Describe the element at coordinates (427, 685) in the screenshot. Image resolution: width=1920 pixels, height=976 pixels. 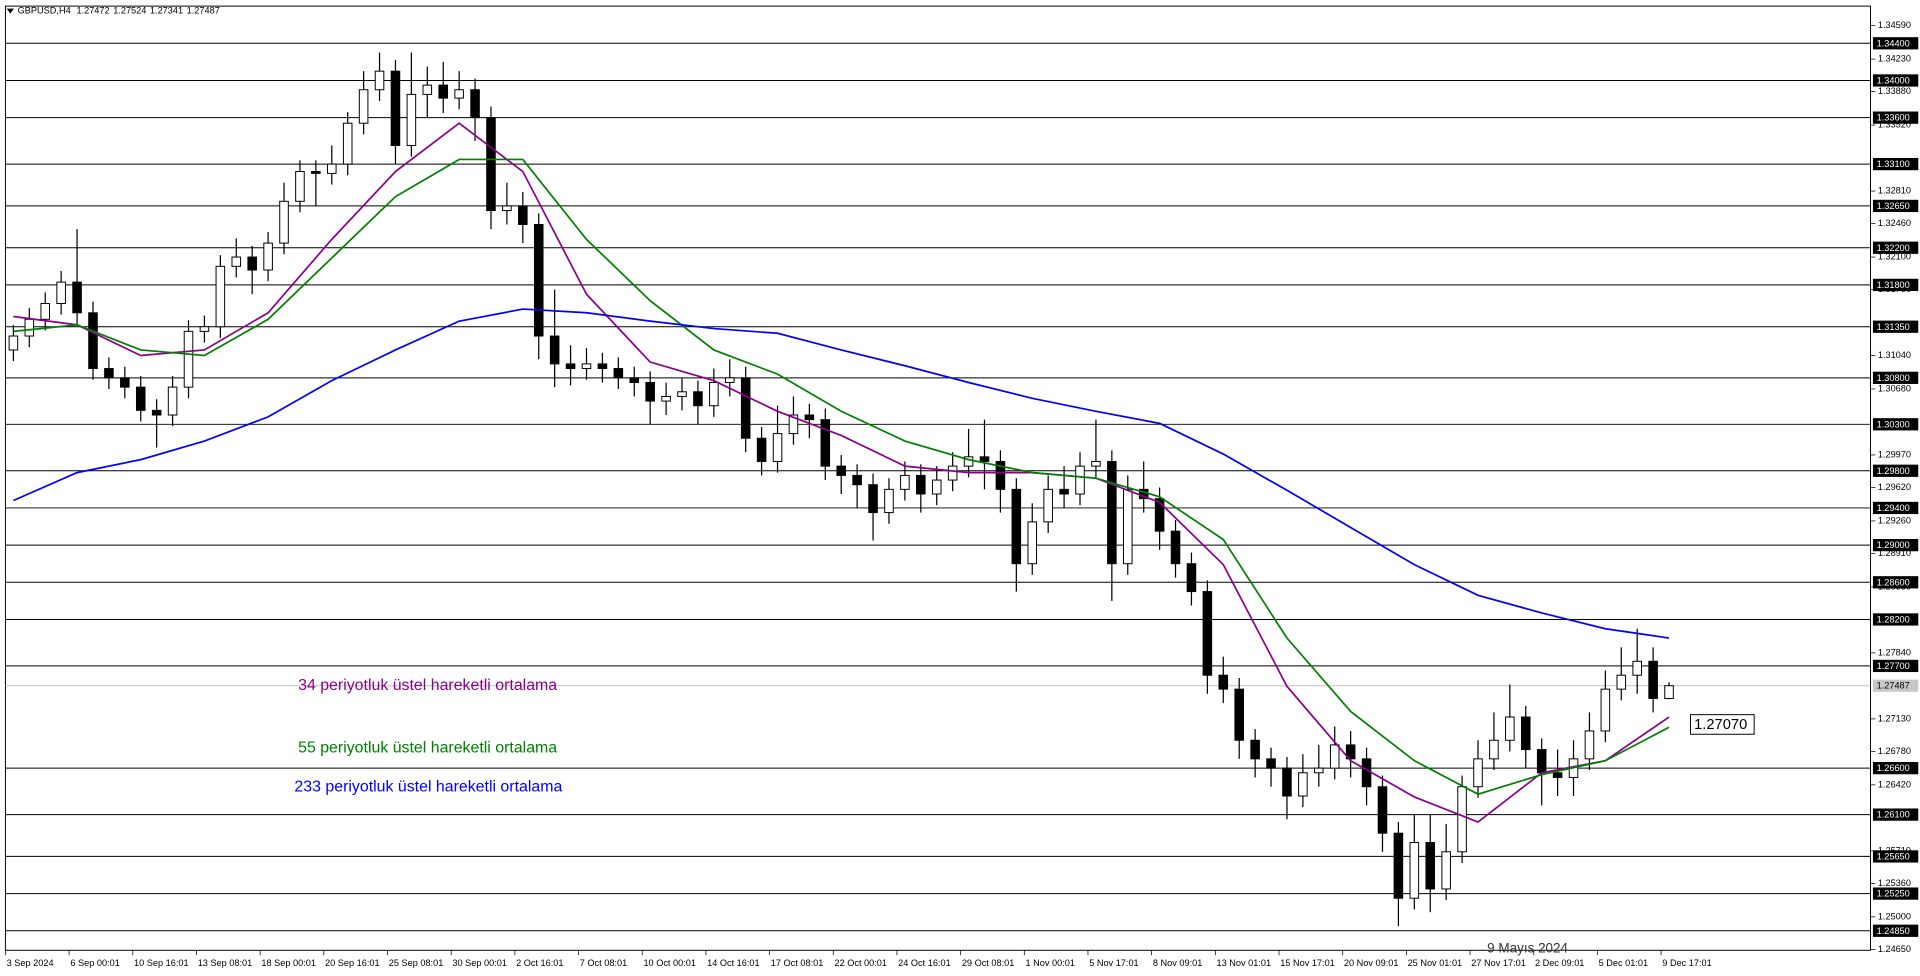
I see `ema-label: 34 periyotluk üstel hareketli ortalama` at that location.